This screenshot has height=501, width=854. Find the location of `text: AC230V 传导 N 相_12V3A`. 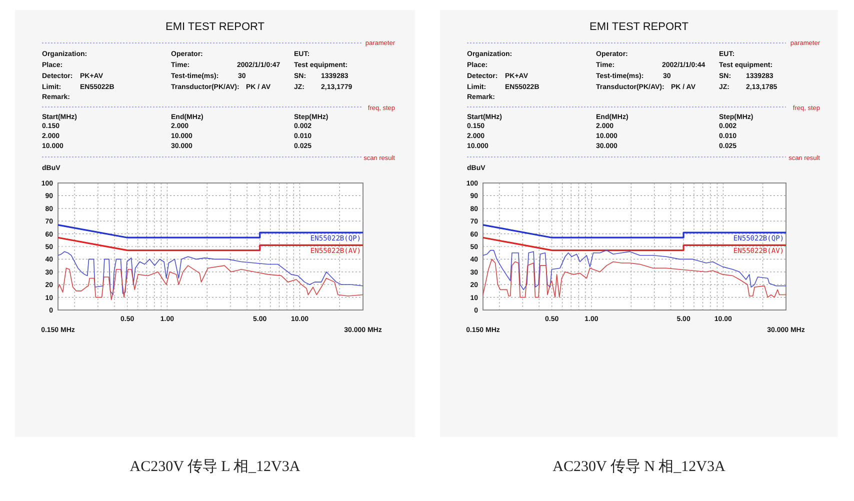

text: AC230V 传导 N 相_12V3A is located at coordinates (639, 466).